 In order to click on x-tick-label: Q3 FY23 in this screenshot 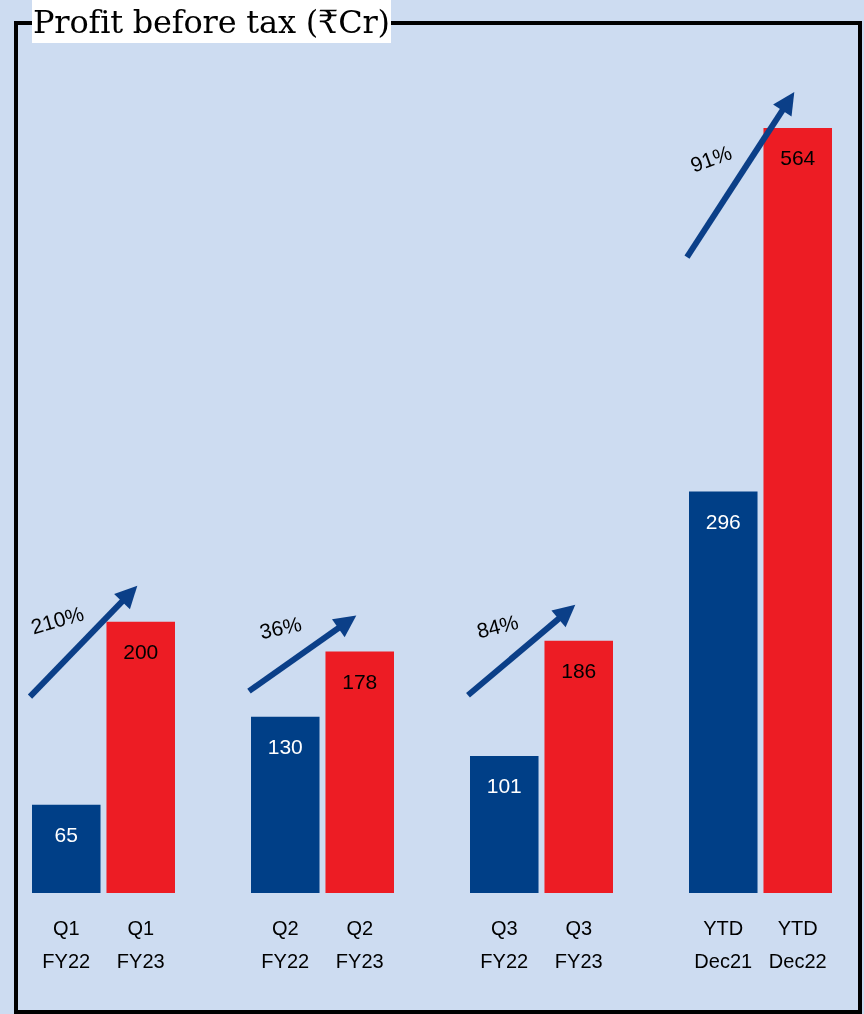, I will do `click(578, 944)`.